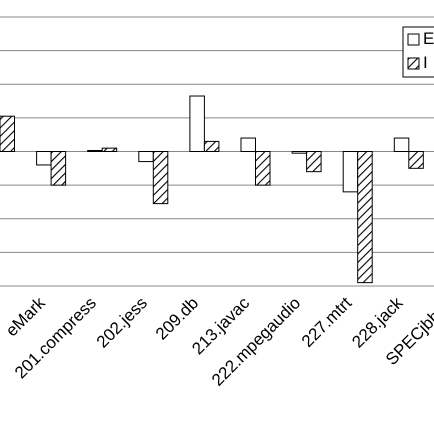 The width and height of the screenshot is (434, 434). I want to click on x-tick-label: eMark, so click(25, 316).